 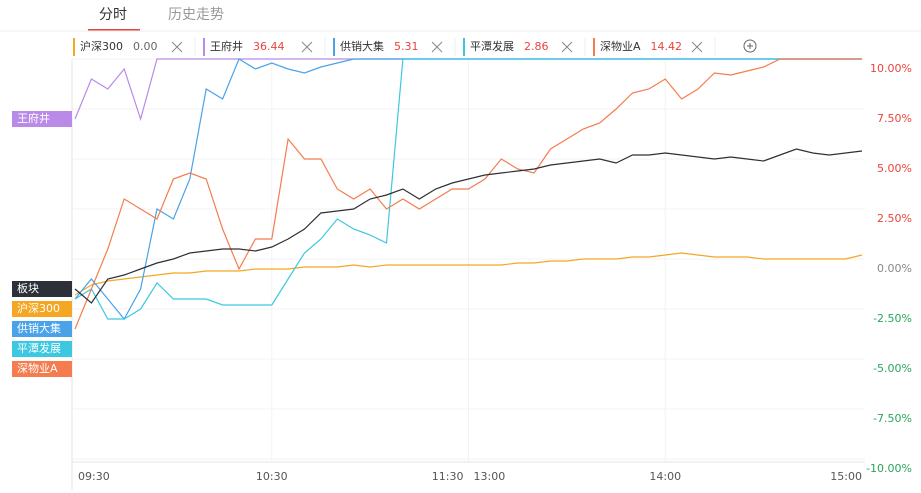 What do you see at coordinates (448, 476) in the screenshot?
I see `x-tick-label: 11:30` at bounding box center [448, 476].